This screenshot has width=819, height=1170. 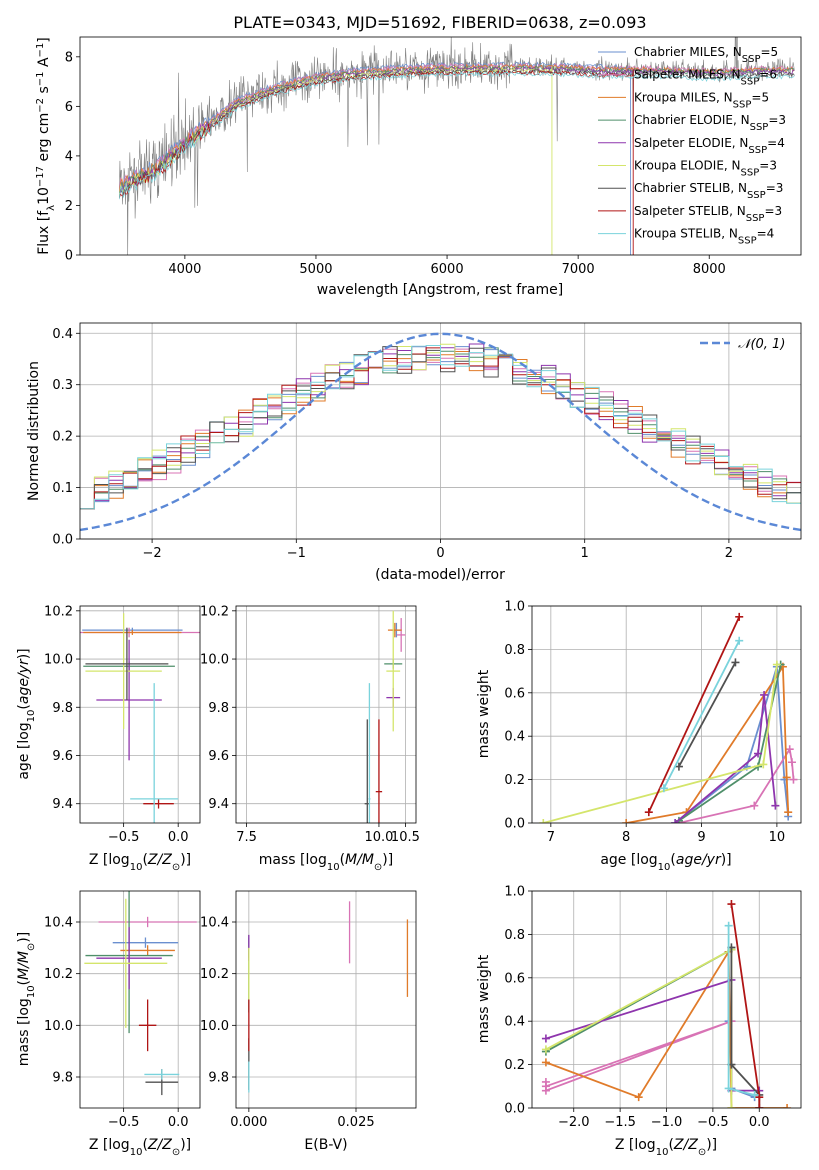 I want to click on legend-entry: Chabrier MILES, NSSP=5, so click(x=706, y=55).